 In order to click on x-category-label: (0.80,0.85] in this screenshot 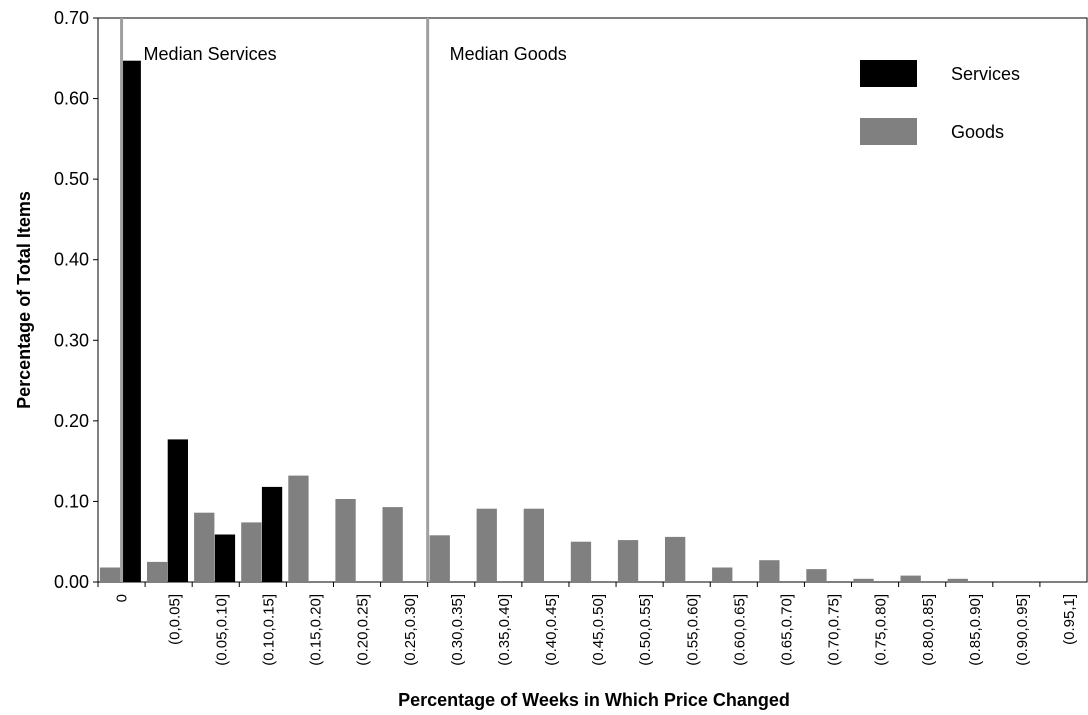, I will do `click(928, 630)`.